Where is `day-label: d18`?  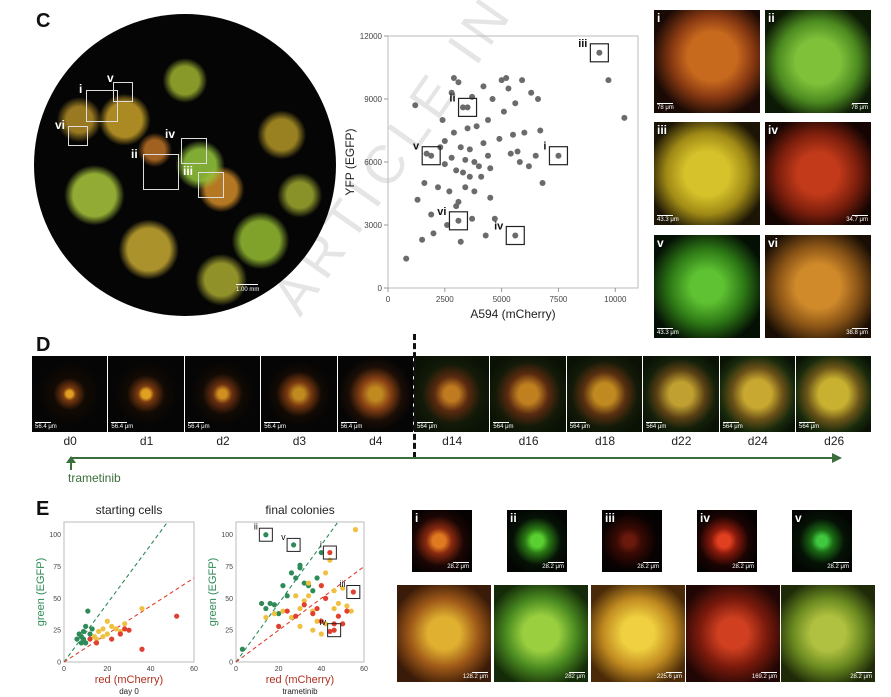
day-label: d18 is located at coordinates (605, 441).